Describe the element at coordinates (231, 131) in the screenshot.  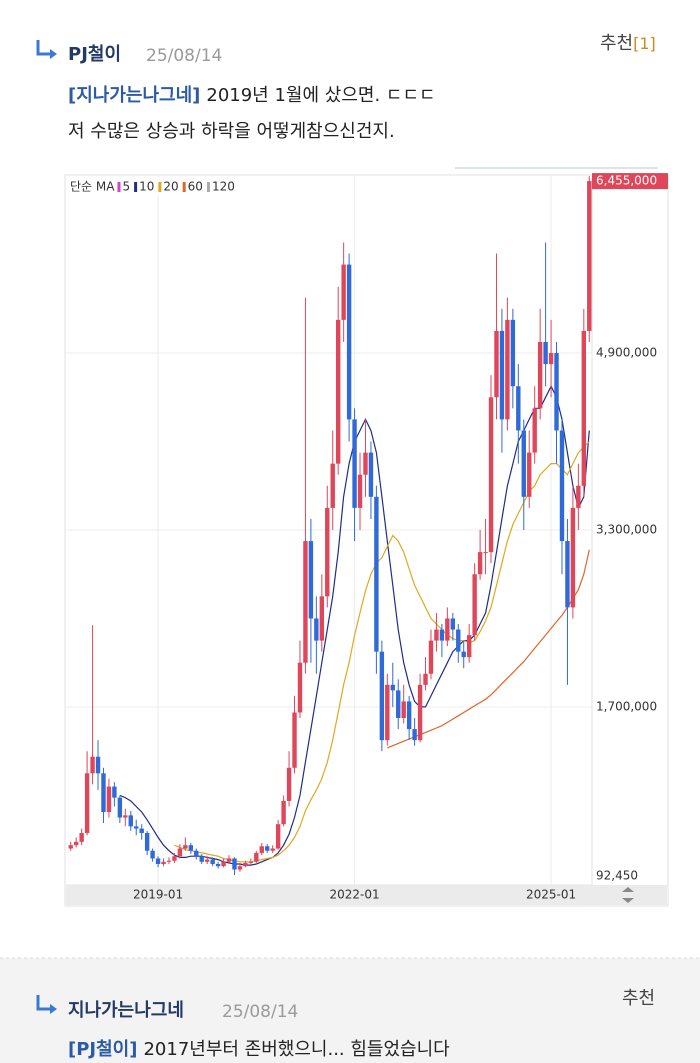
I see `comment-text: 저 수많은 상승과 하락을 어떻게참으신건지.` at that location.